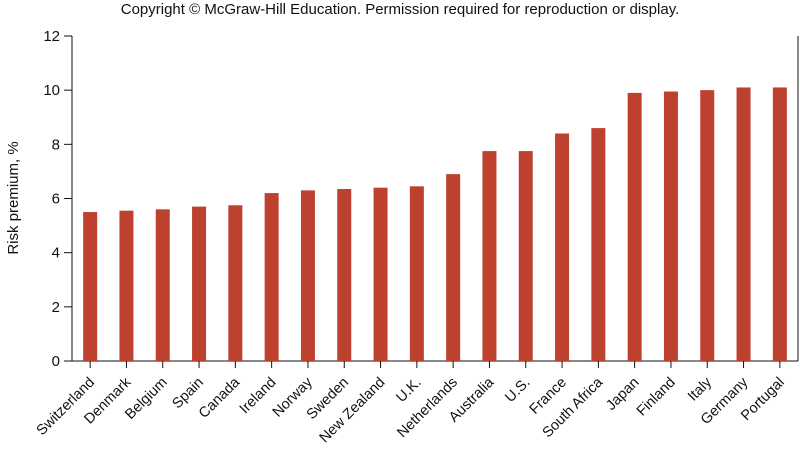  I want to click on category-label: U.S., so click(517, 390).